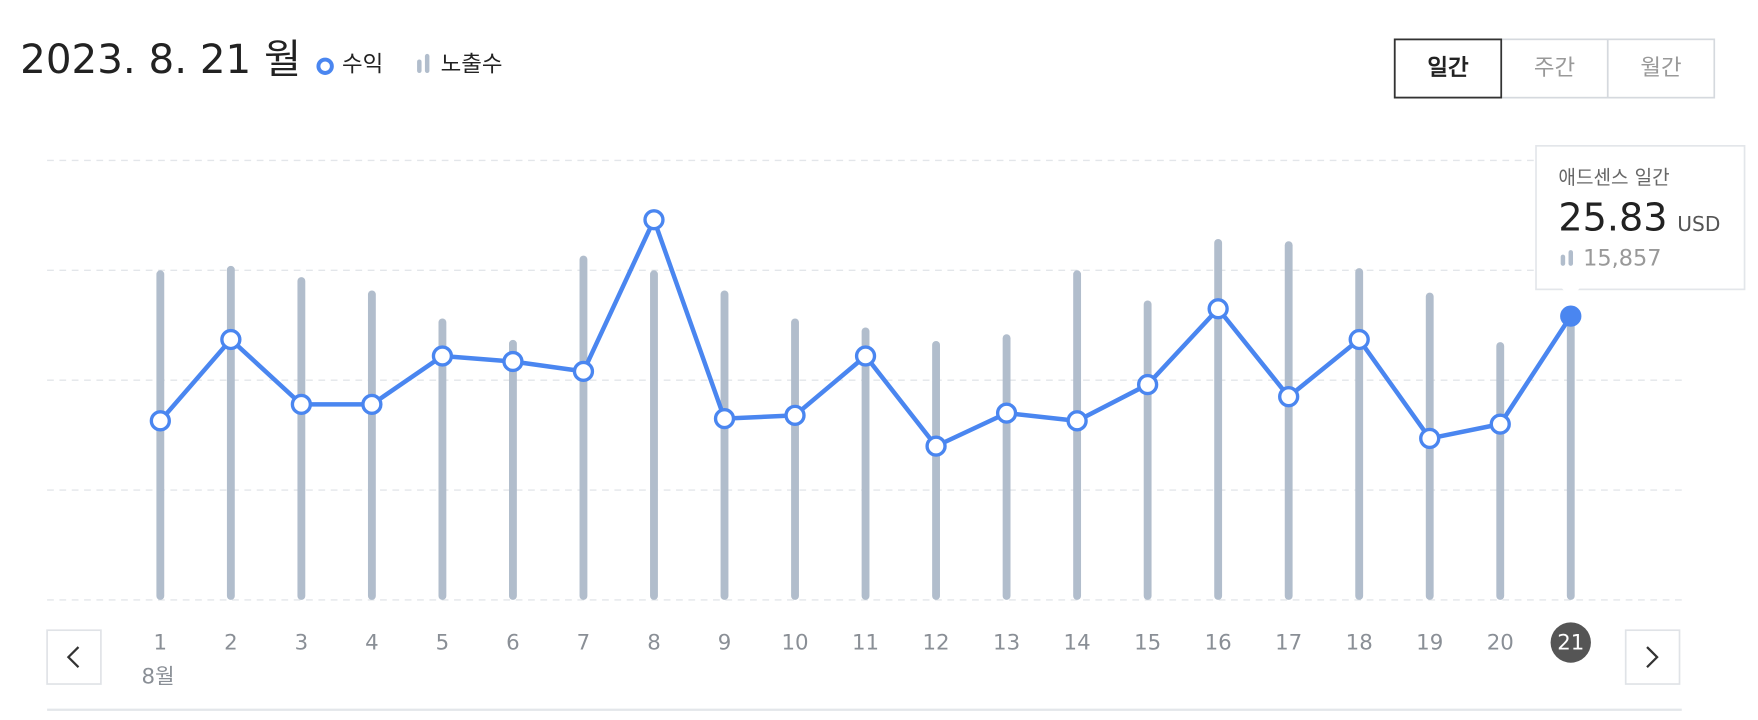 The height and width of the screenshot is (720, 1758). What do you see at coordinates (1698, 224) in the screenshot?
I see `tooltip-unit: USD` at bounding box center [1698, 224].